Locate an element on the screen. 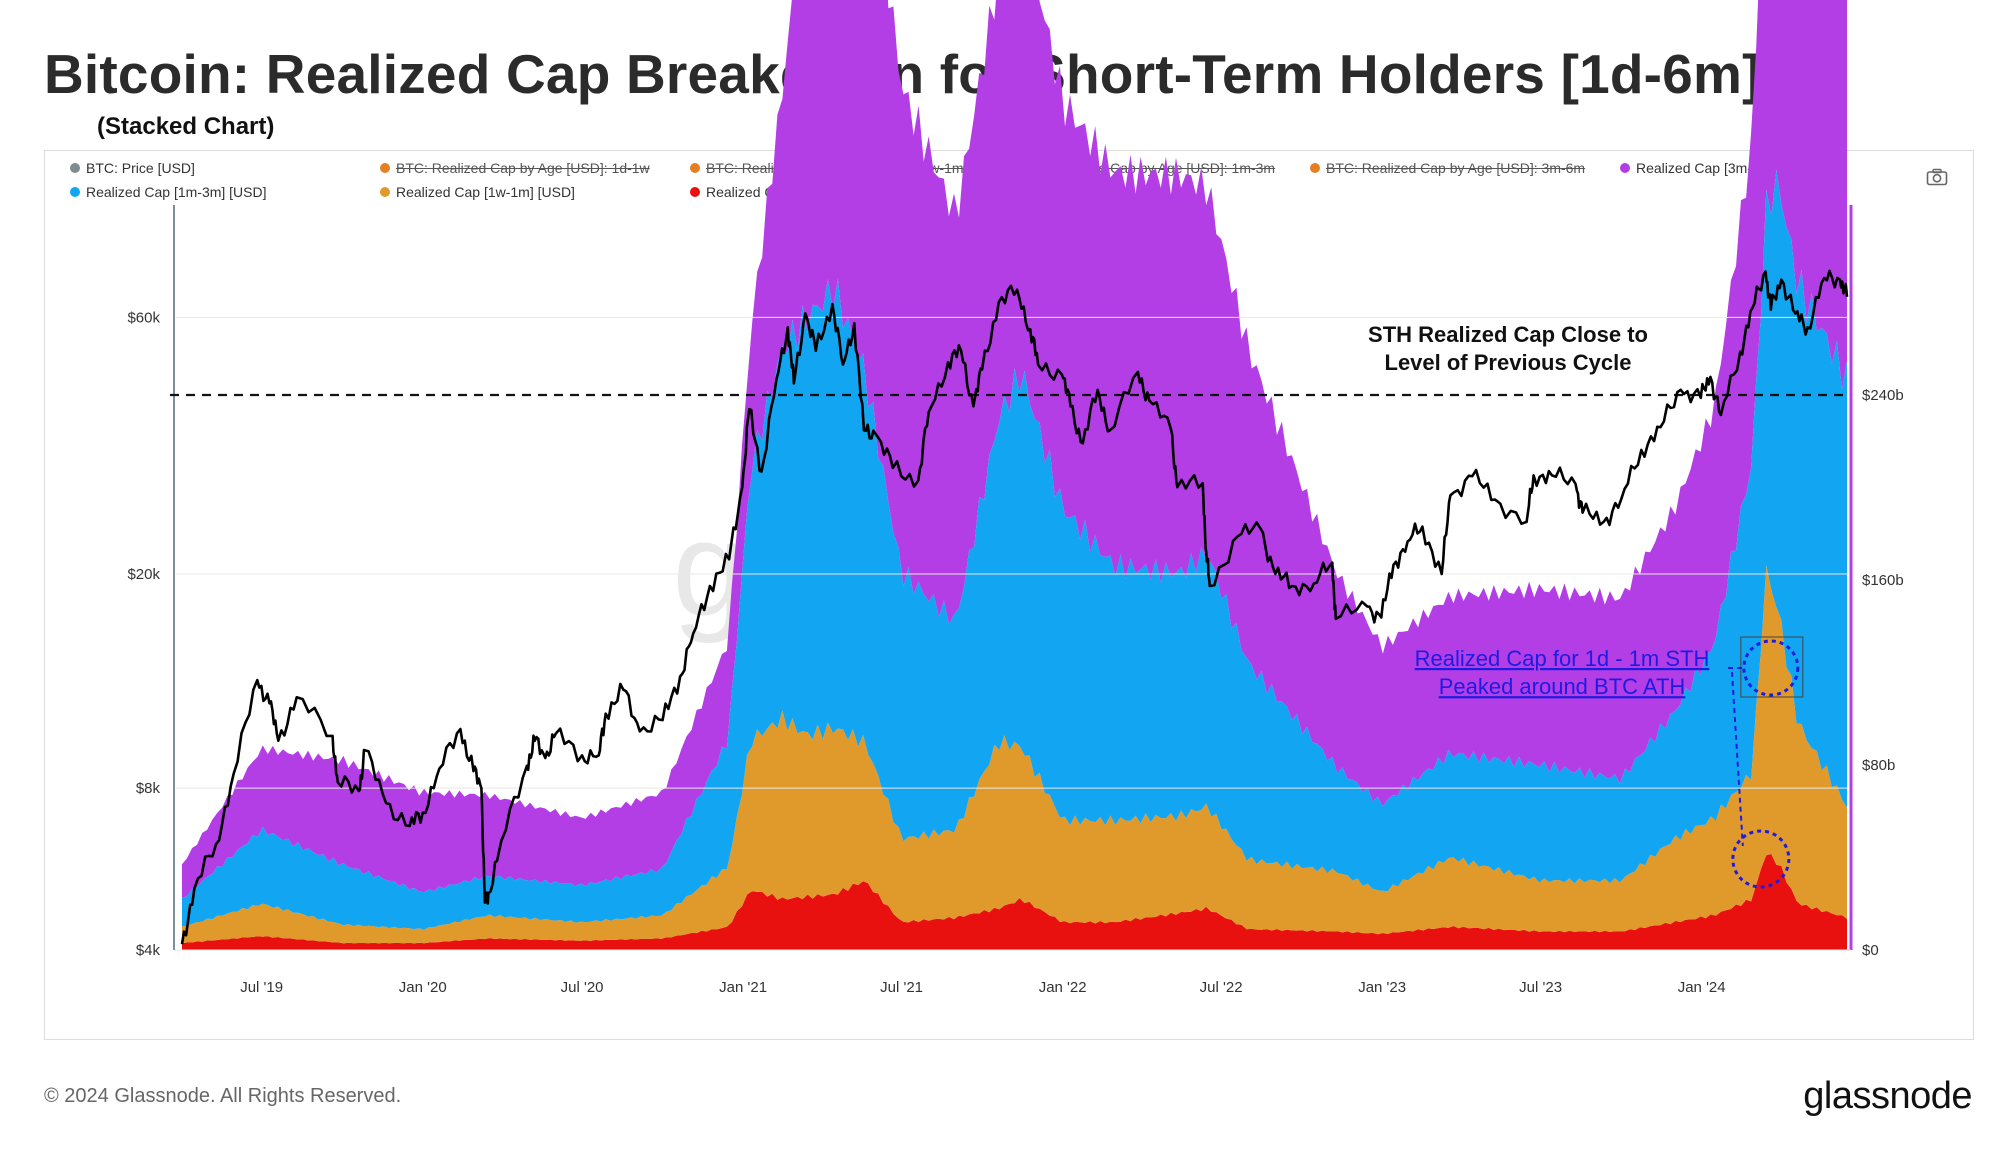 The height and width of the screenshot is (1152, 2000). legend-label: BTC: Realized Cap by Age [USD]: 1d-1w is located at coordinates (523, 168).